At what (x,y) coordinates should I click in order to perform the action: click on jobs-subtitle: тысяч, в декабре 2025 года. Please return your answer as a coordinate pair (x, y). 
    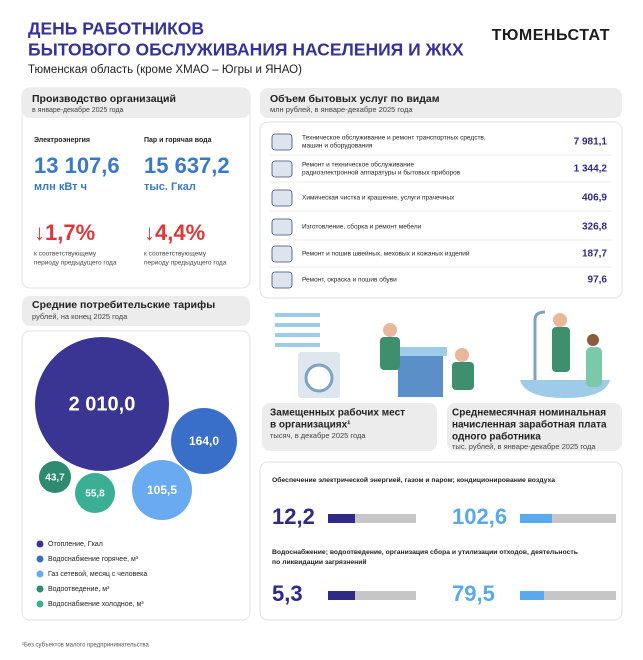
    Looking at the image, I should click on (318, 435).